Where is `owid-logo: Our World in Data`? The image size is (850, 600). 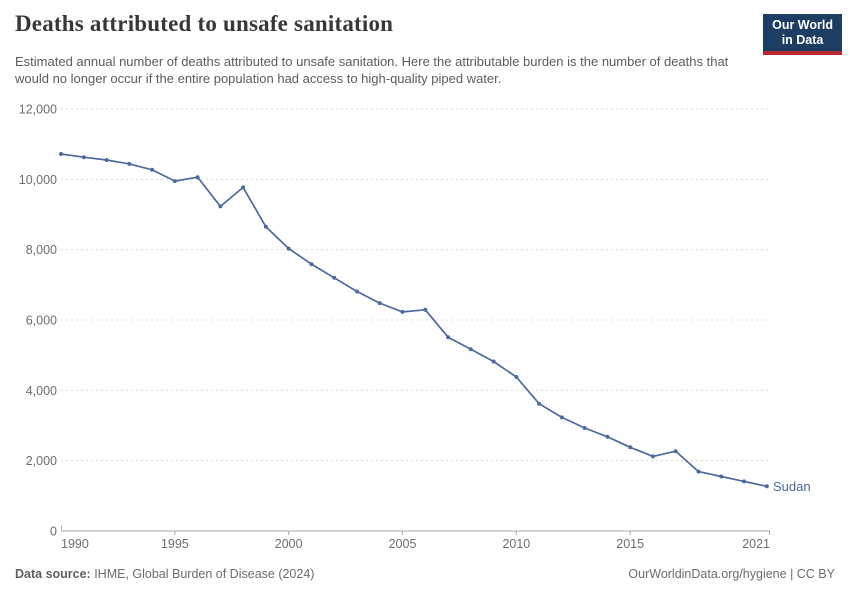
owid-logo: Our World in Data is located at coordinates (802, 34).